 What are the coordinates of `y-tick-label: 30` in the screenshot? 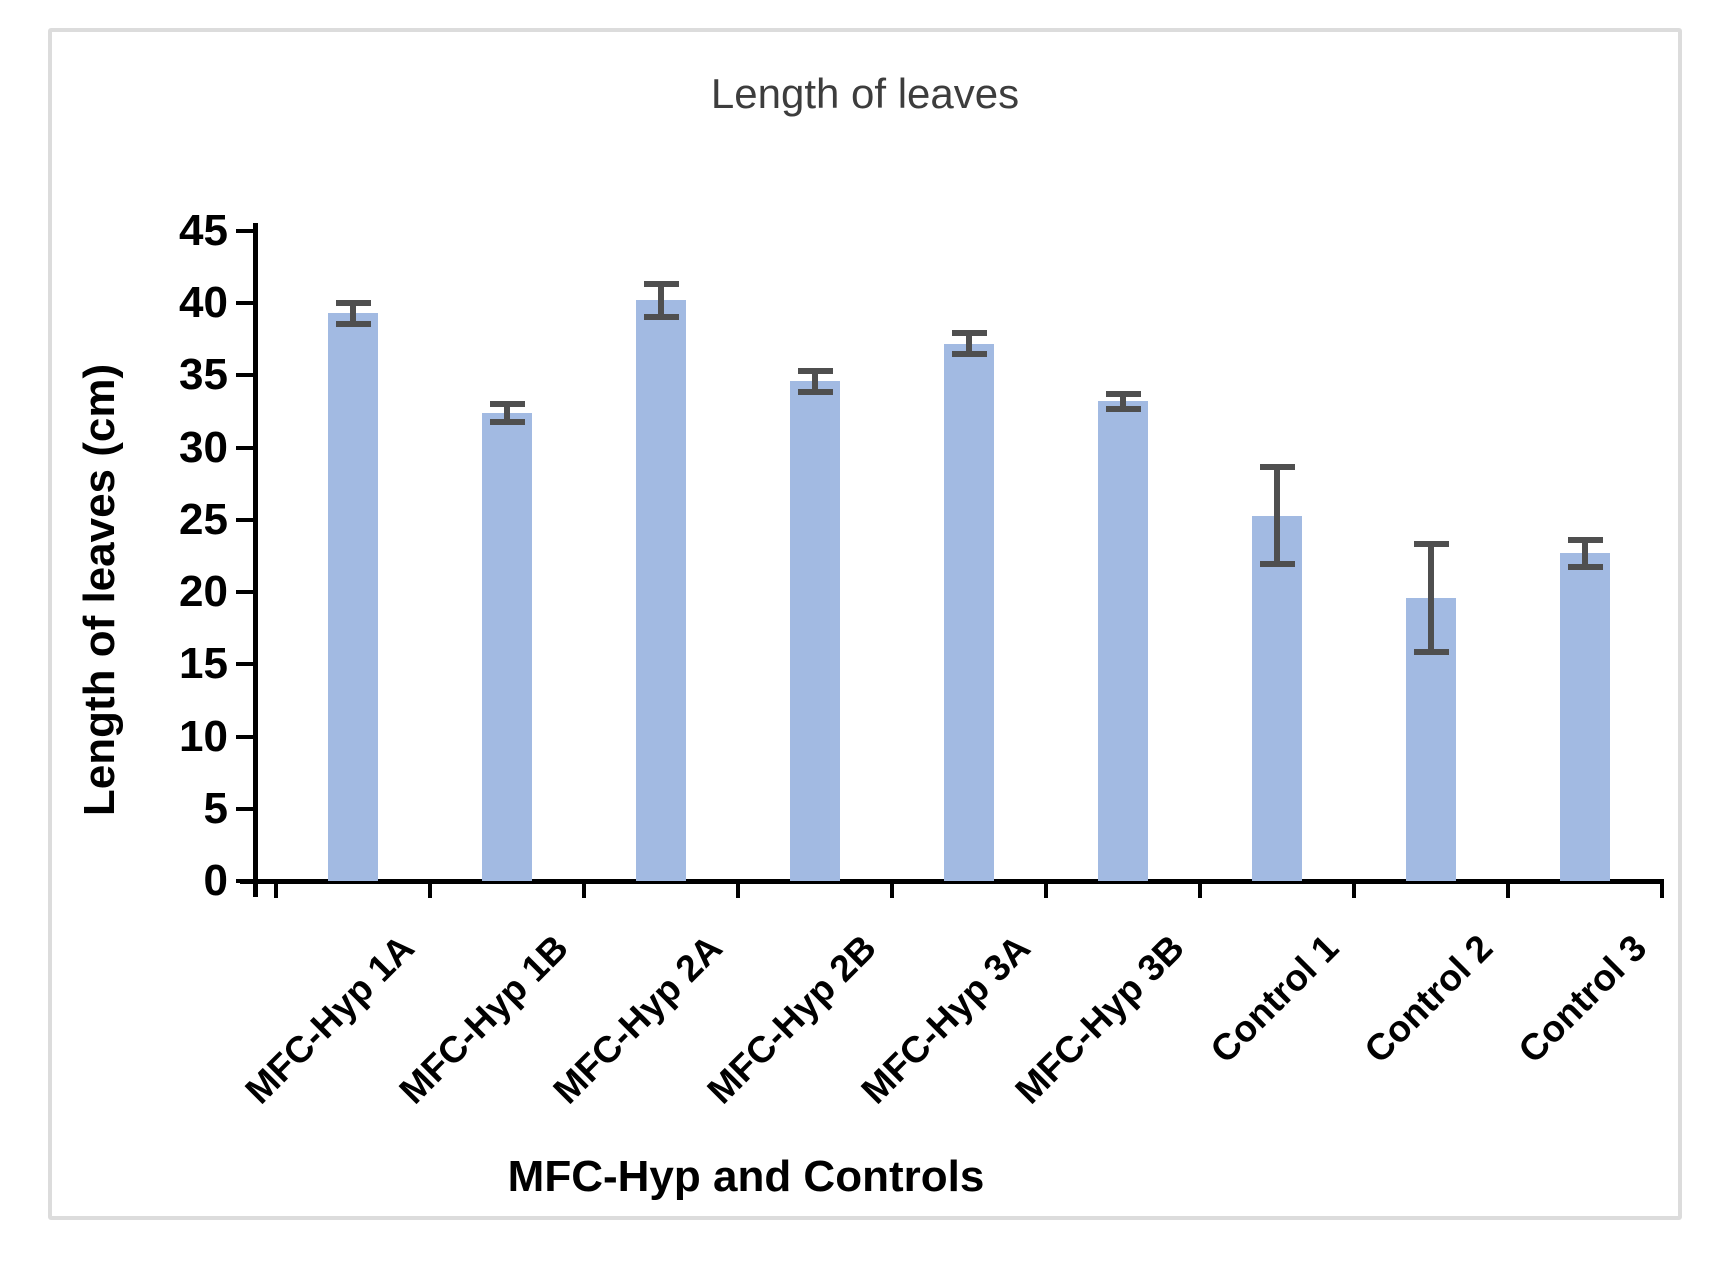 It's located at (203, 447).